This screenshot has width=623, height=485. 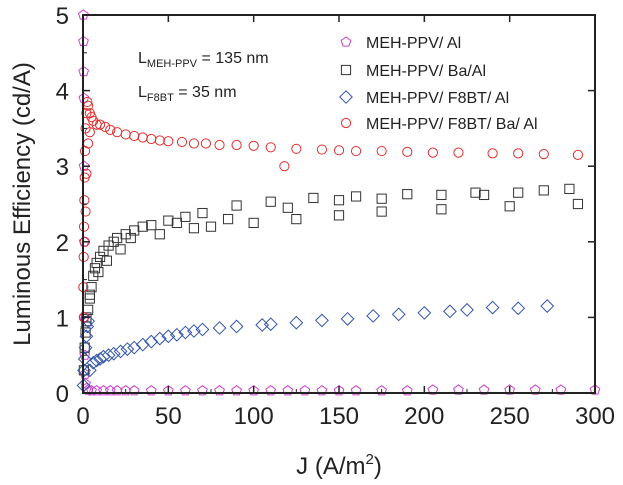 What do you see at coordinates (203, 60) in the screenshot?
I see `annotation-meh-ppv-thickness: LMEH-PPV = 135 nm` at bounding box center [203, 60].